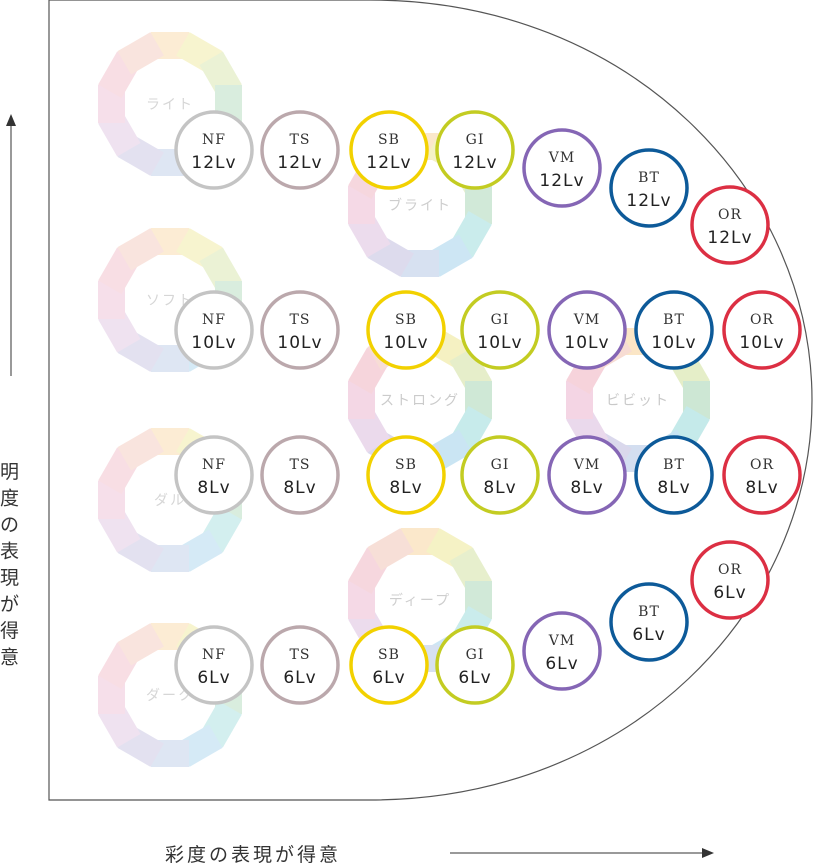 The height and width of the screenshot is (864, 816). Describe the element at coordinates (170, 301) in the screenshot. I see `tone-wheel-label: ソフト` at that location.